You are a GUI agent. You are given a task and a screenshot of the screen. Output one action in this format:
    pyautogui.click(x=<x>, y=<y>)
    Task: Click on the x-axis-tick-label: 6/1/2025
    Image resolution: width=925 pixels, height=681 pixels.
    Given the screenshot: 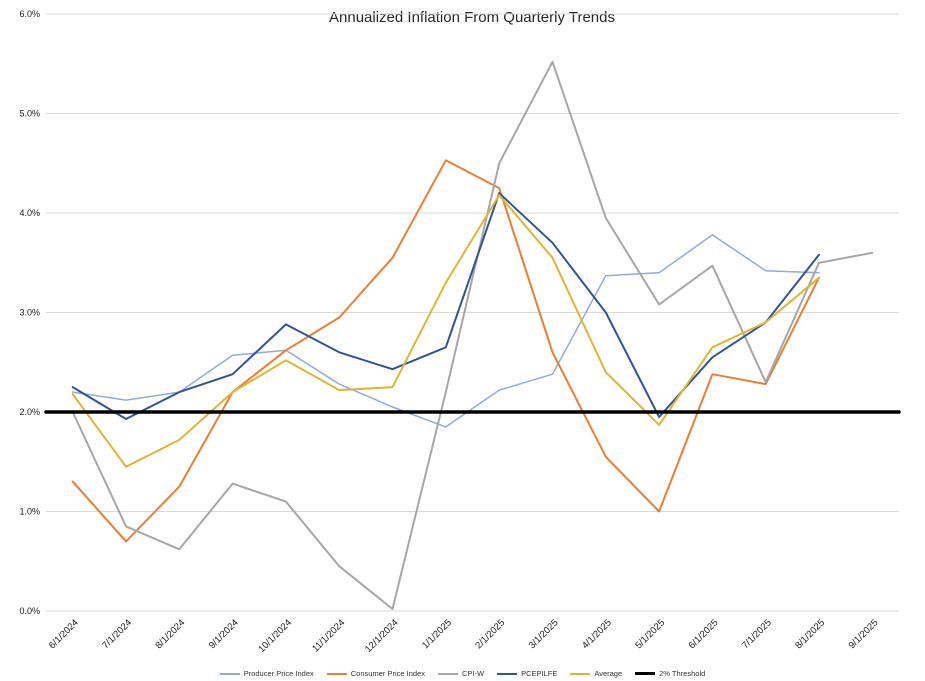 What is the action you would take?
    pyautogui.click(x=704, y=634)
    